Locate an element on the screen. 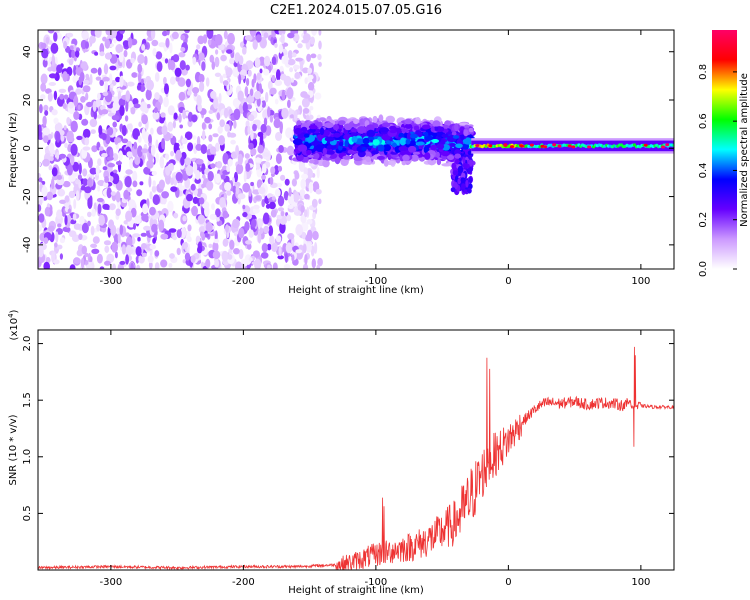  spectrogram-y-label: Frequency (Hz) is located at coordinates (13, 150).